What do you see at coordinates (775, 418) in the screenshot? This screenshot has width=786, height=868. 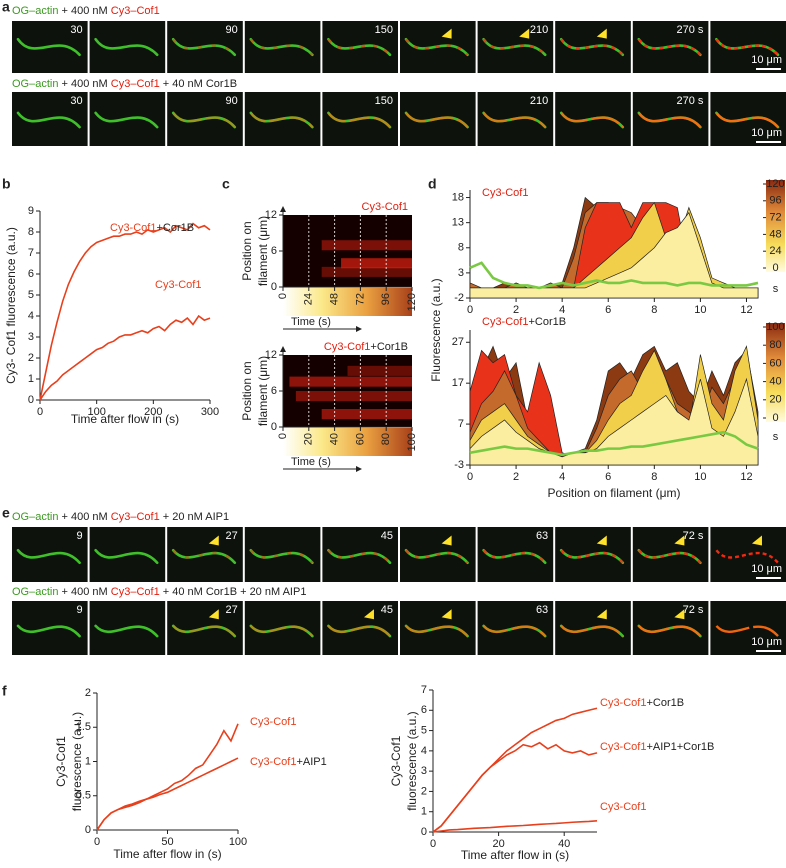 I see `colorbar-tick-label: 0` at bounding box center [775, 418].